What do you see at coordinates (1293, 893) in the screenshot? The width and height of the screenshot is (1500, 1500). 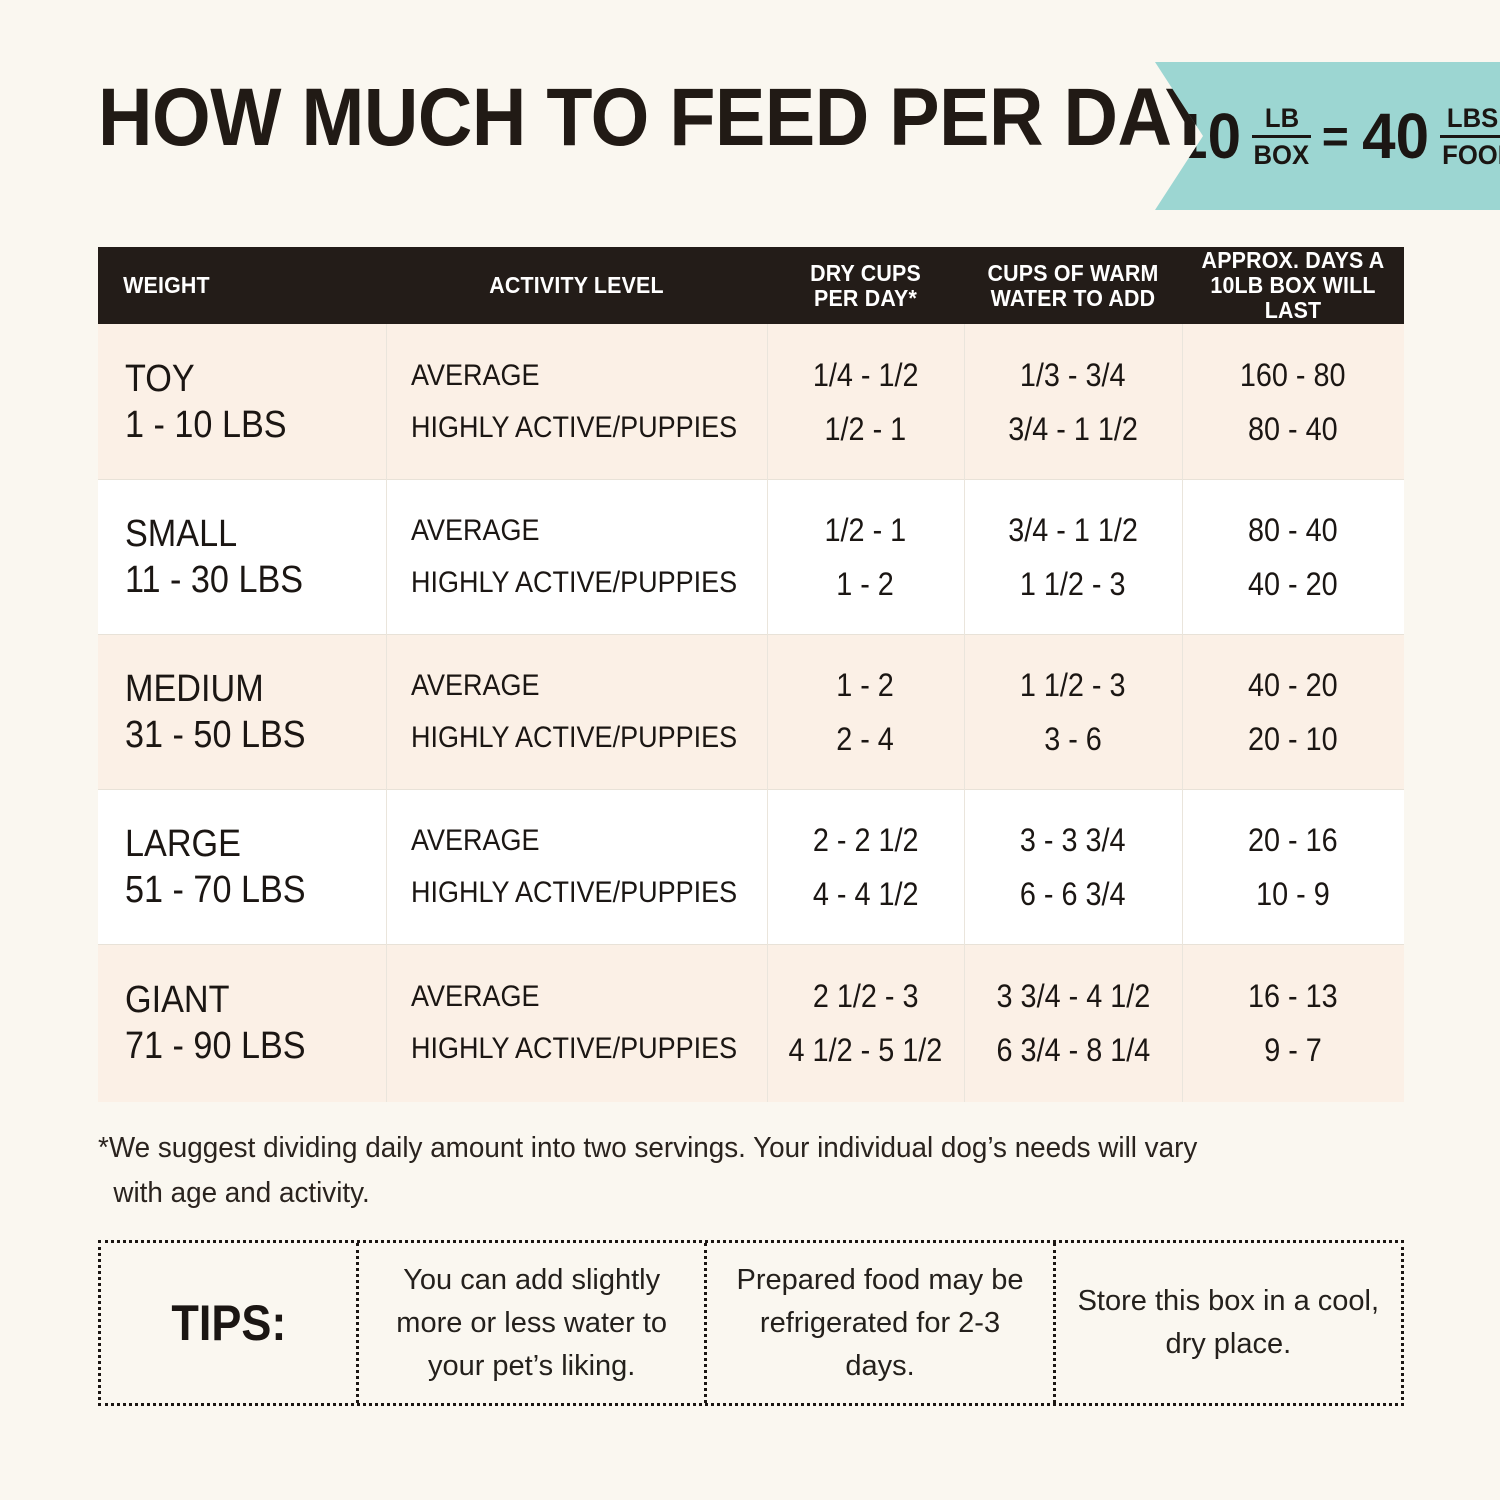 I see `days-active: 10 - 9` at bounding box center [1293, 893].